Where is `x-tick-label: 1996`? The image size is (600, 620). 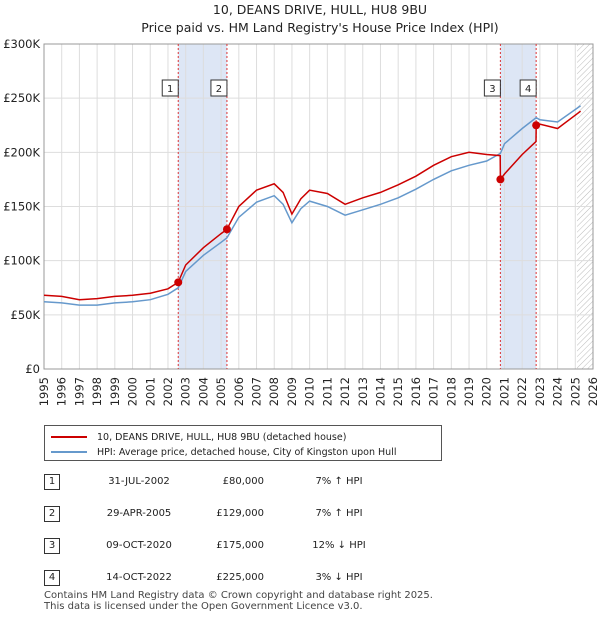 x-tick-label: 1996 is located at coordinates (62, 391).